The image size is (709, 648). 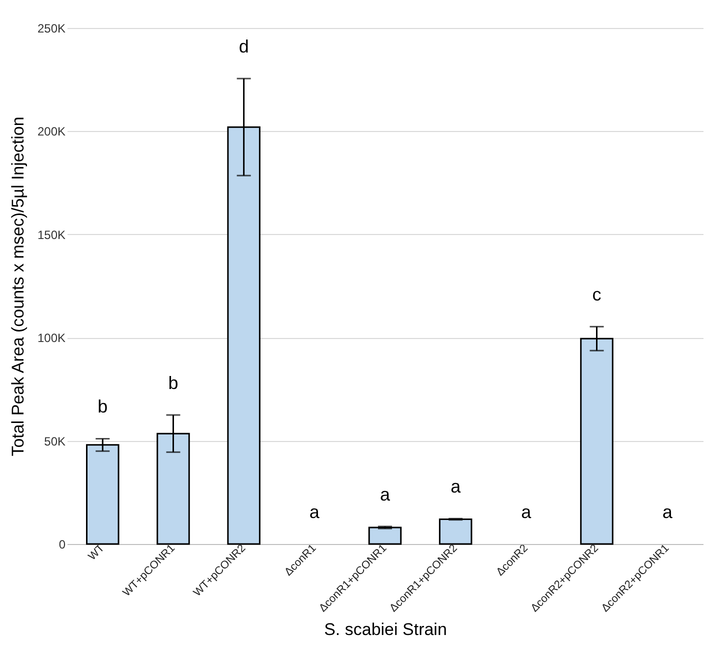 I want to click on y-tick-label: 250K, so click(x=51, y=29).